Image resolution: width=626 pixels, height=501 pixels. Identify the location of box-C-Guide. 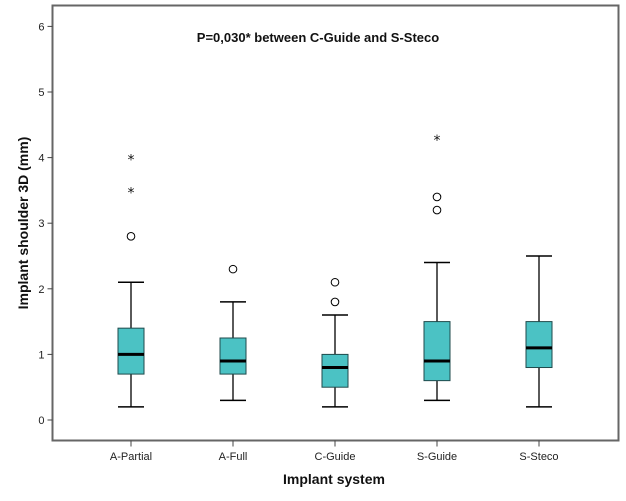
(335, 342).